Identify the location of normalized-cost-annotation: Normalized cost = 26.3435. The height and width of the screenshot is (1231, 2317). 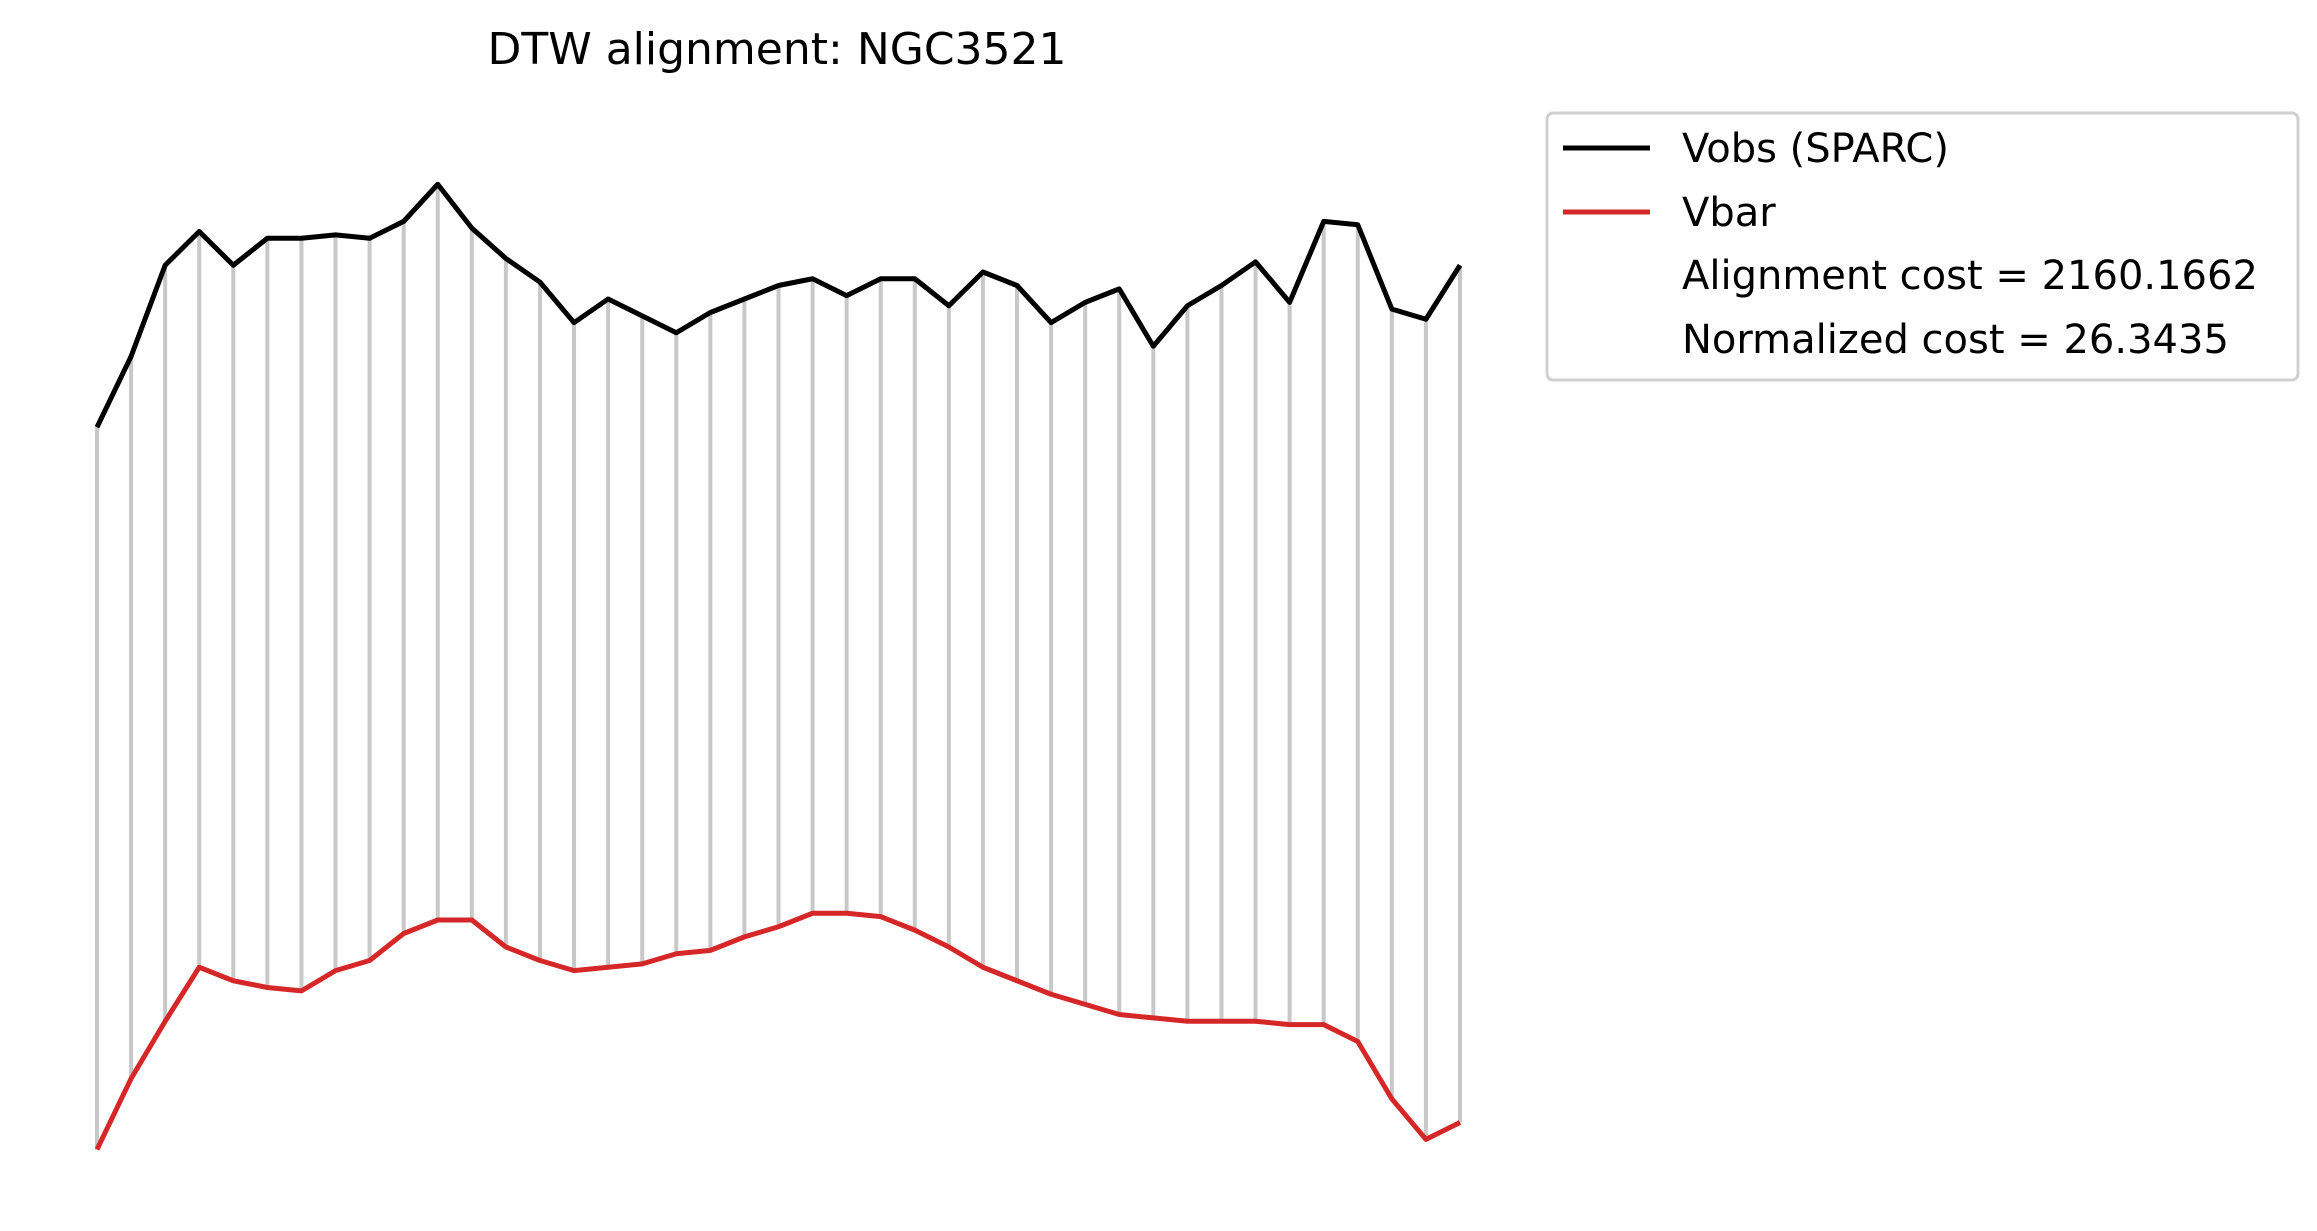
(1955, 340).